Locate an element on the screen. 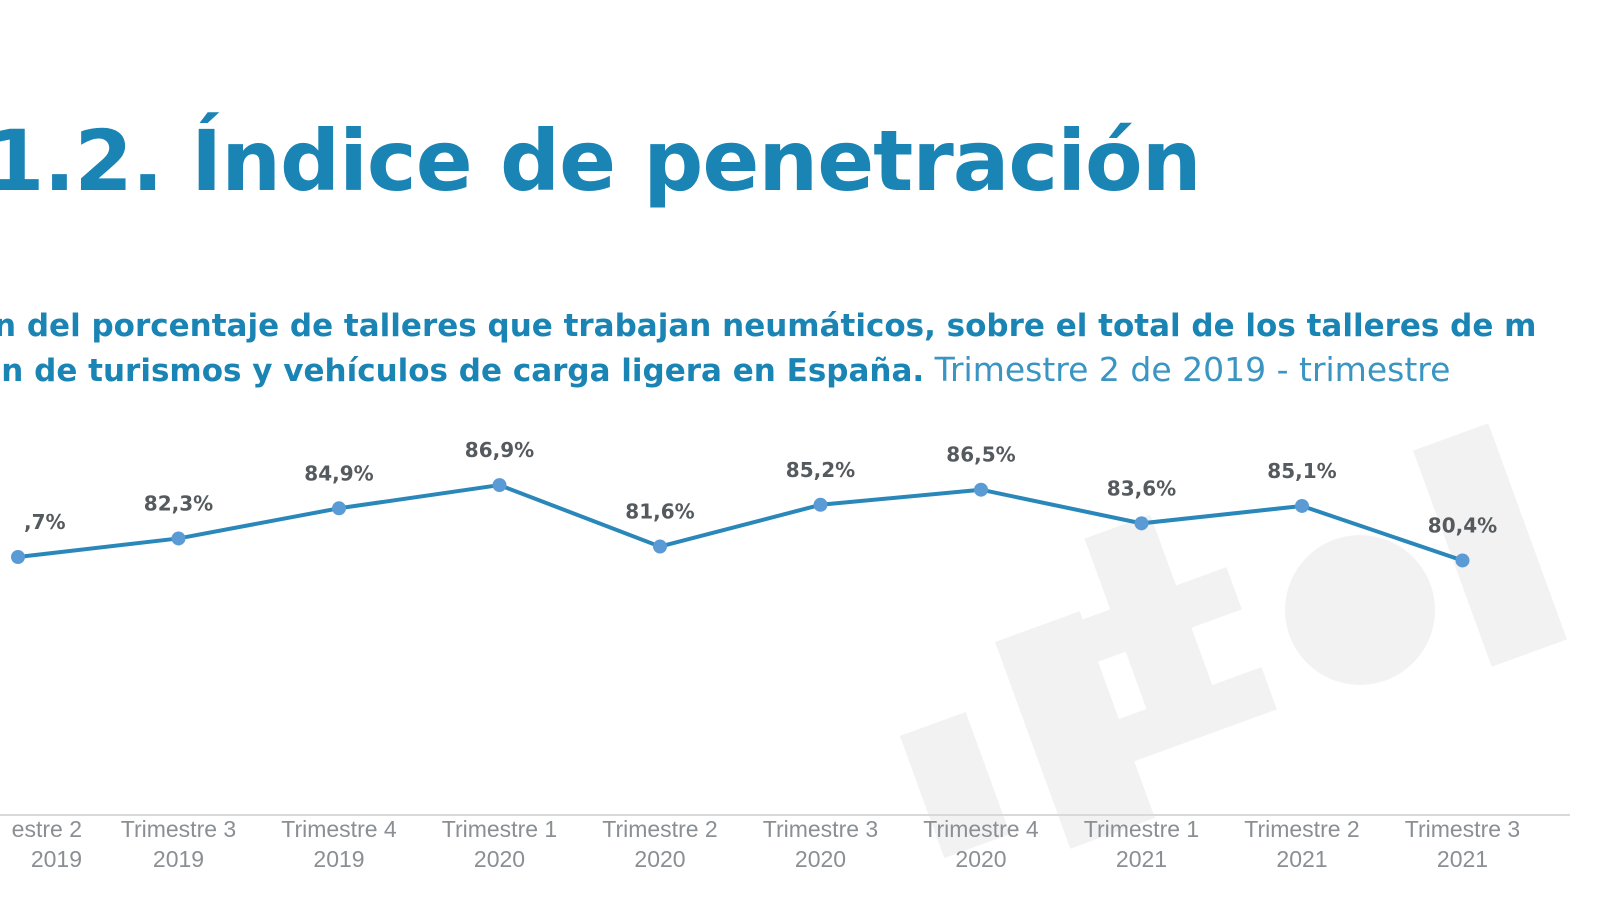  data-label: 83,6% is located at coordinates (1141, 488).